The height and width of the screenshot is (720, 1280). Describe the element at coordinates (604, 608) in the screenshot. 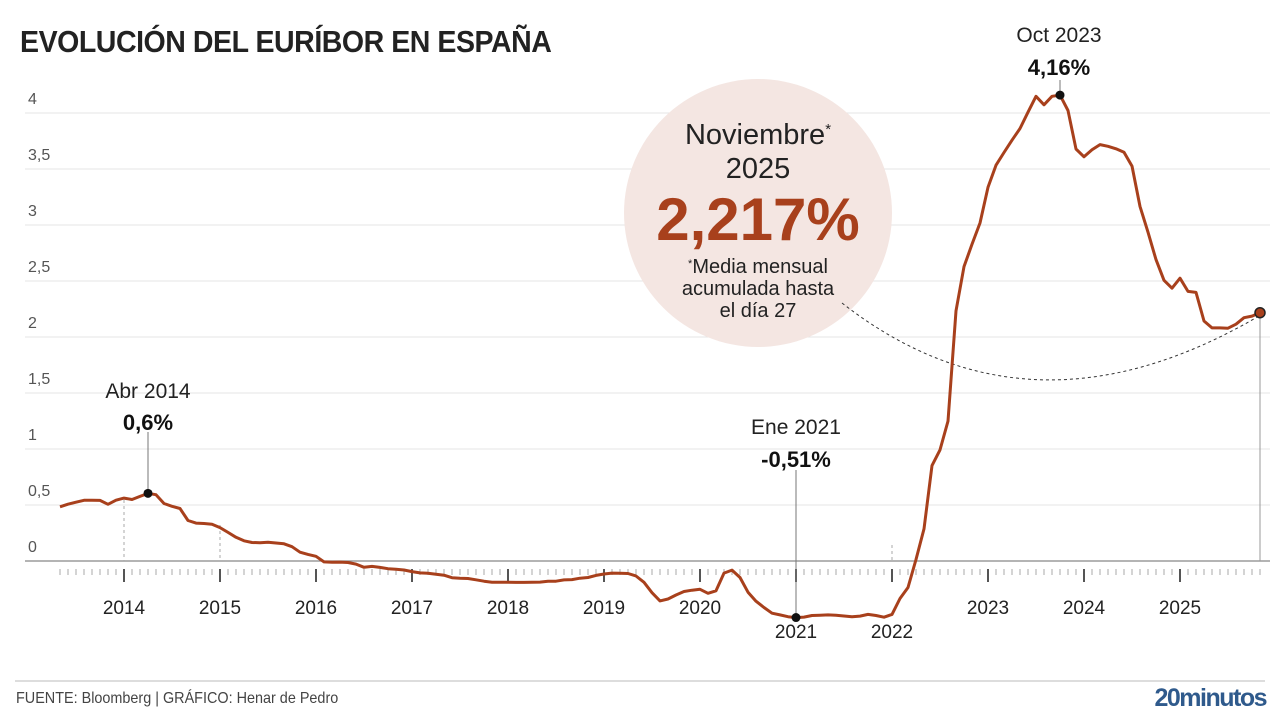

I see `x-tick-label: 2019` at that location.